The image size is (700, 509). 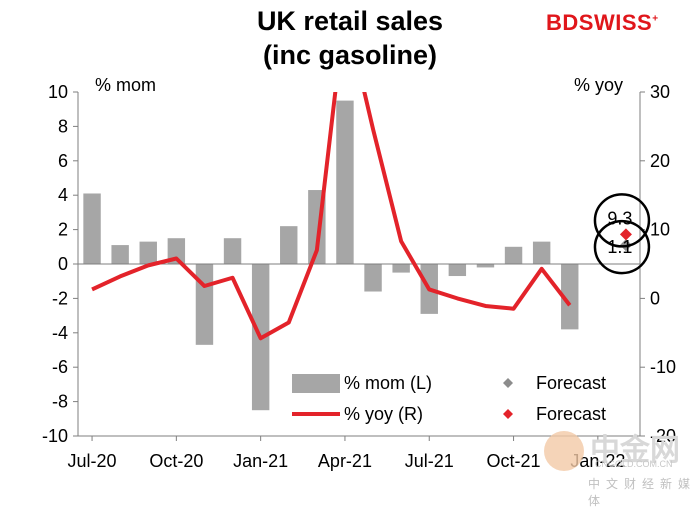 What do you see at coordinates (642, 492) in the screenshot?
I see `watermark-sub: 中文财经新媒体` at bounding box center [642, 492].